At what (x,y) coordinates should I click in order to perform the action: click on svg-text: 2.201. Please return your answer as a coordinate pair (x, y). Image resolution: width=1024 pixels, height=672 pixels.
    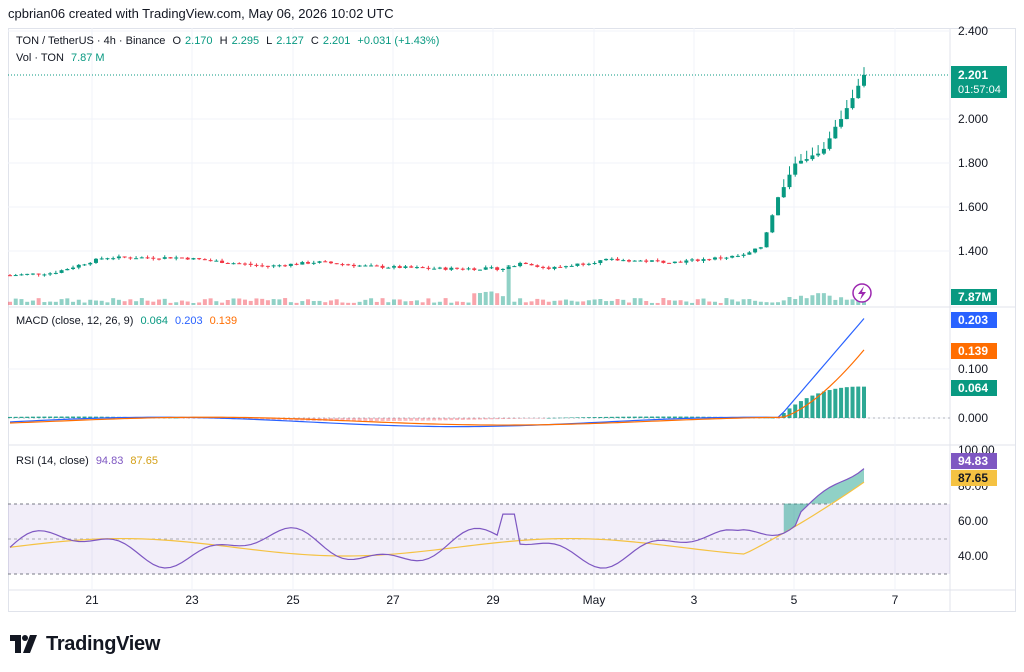
    Looking at the image, I should click on (973, 75).